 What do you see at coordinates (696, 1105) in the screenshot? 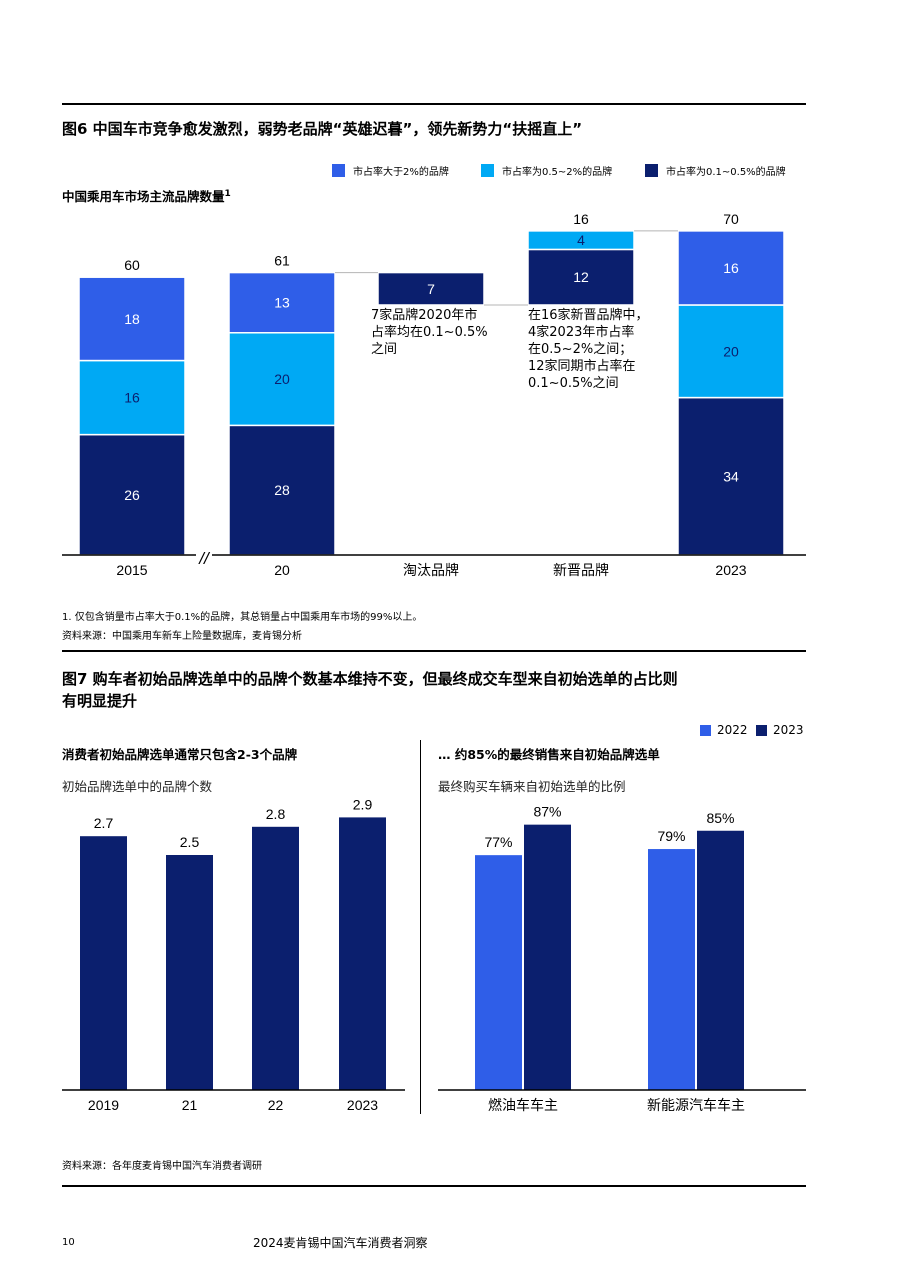
I see `x-tick-label: 新能源汽车车主` at bounding box center [696, 1105].